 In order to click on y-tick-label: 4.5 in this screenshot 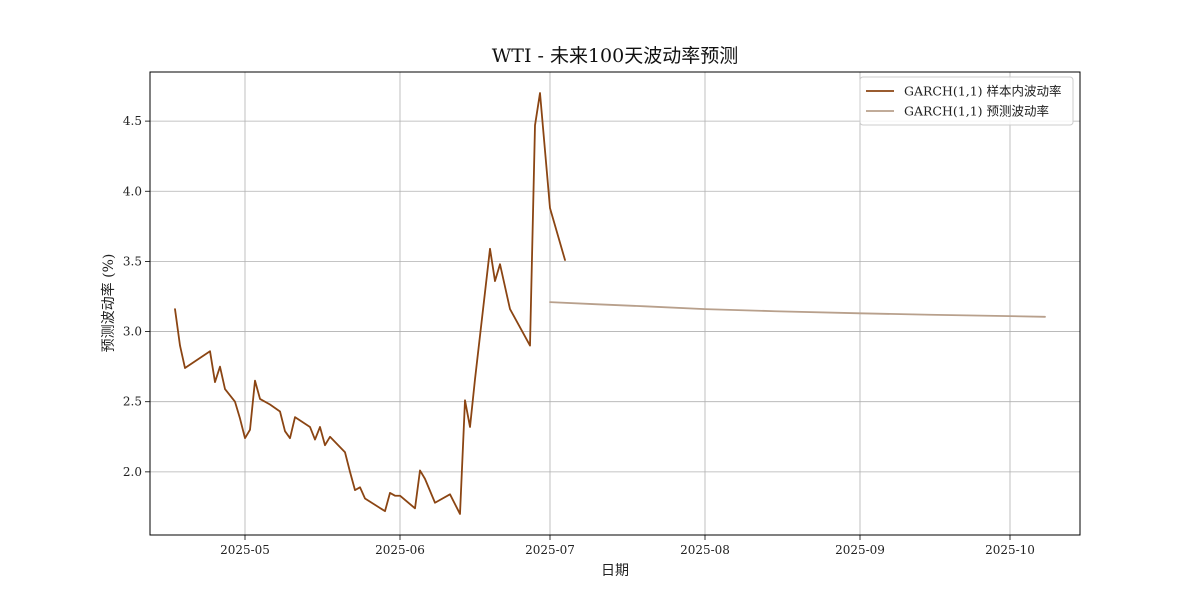, I will do `click(132, 121)`.